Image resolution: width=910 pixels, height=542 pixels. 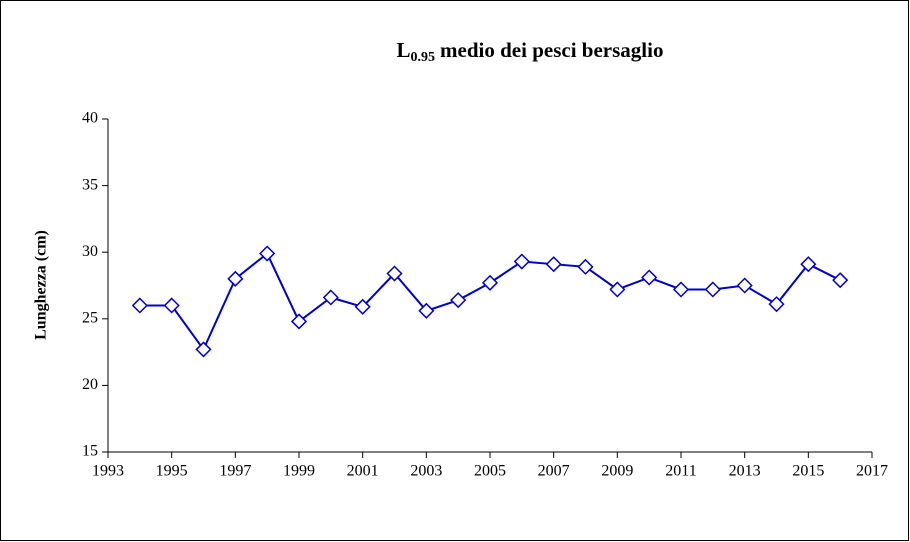 I want to click on chart-title: L0.95 medio dei pesci bersaglio, so click(x=530, y=51).